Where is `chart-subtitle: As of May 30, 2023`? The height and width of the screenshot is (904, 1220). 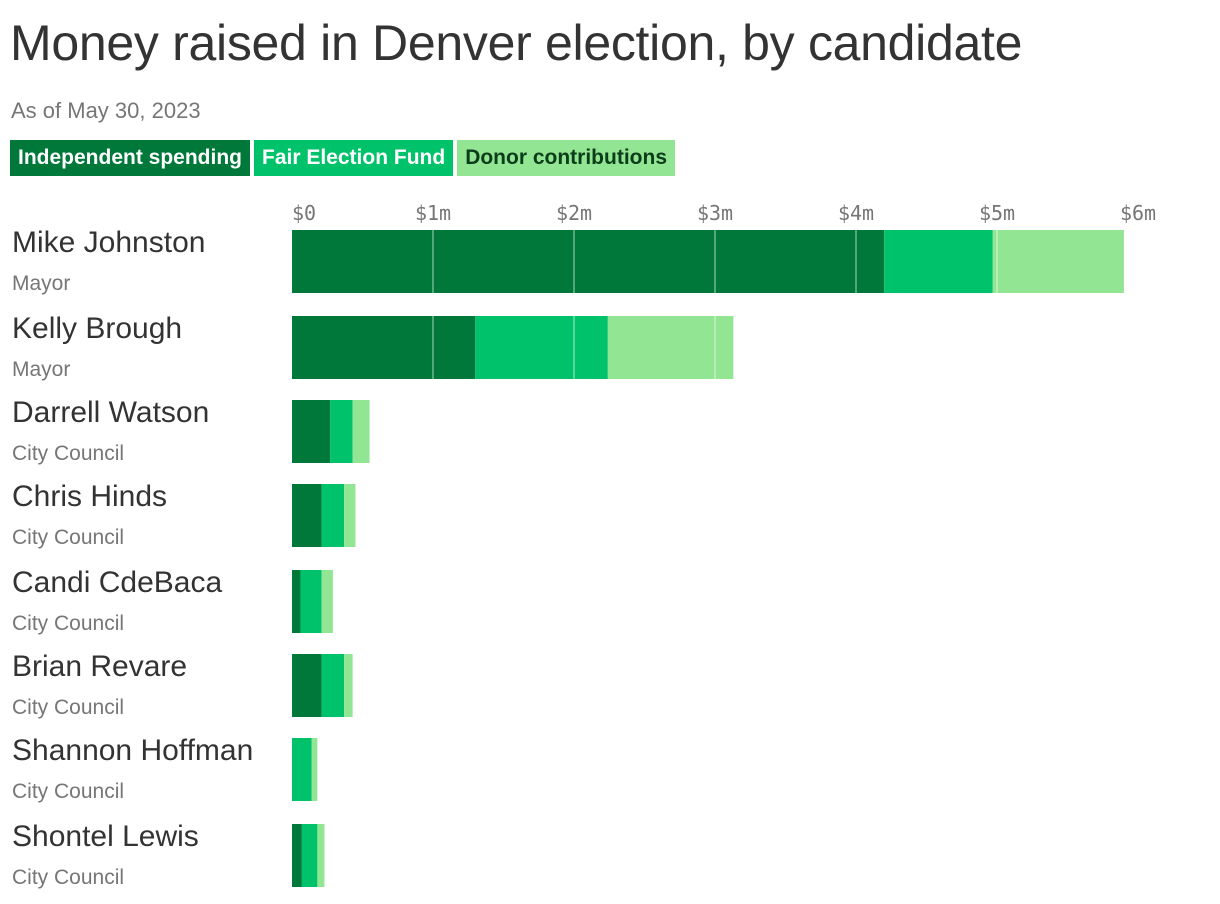 chart-subtitle: As of May 30, 2023 is located at coordinates (106, 110).